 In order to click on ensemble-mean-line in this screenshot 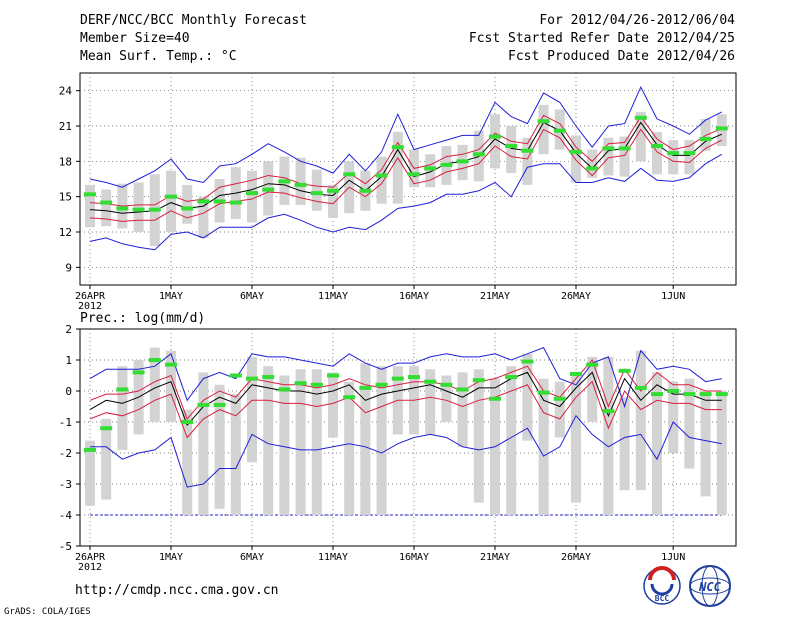, I will do `click(405, 399)`.